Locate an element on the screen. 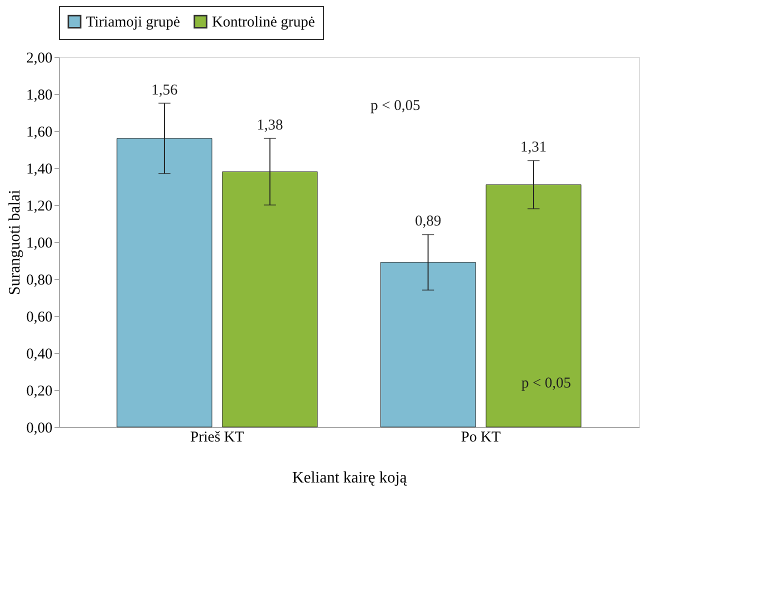 The width and height of the screenshot is (757, 601). legend-label: Tiriamoji grupė is located at coordinates (133, 22).